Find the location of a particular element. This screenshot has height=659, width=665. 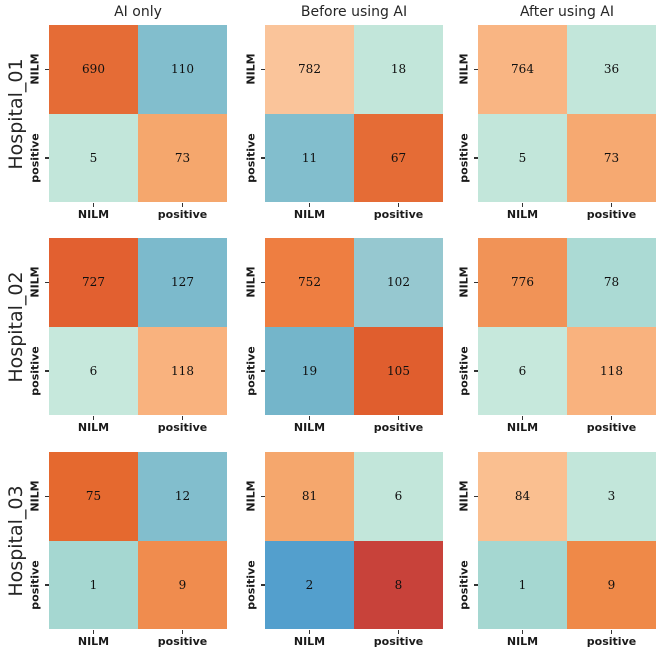

matrix-hospital-01-before-using-ai: 782 18 11 67 is located at coordinates (354, 113).